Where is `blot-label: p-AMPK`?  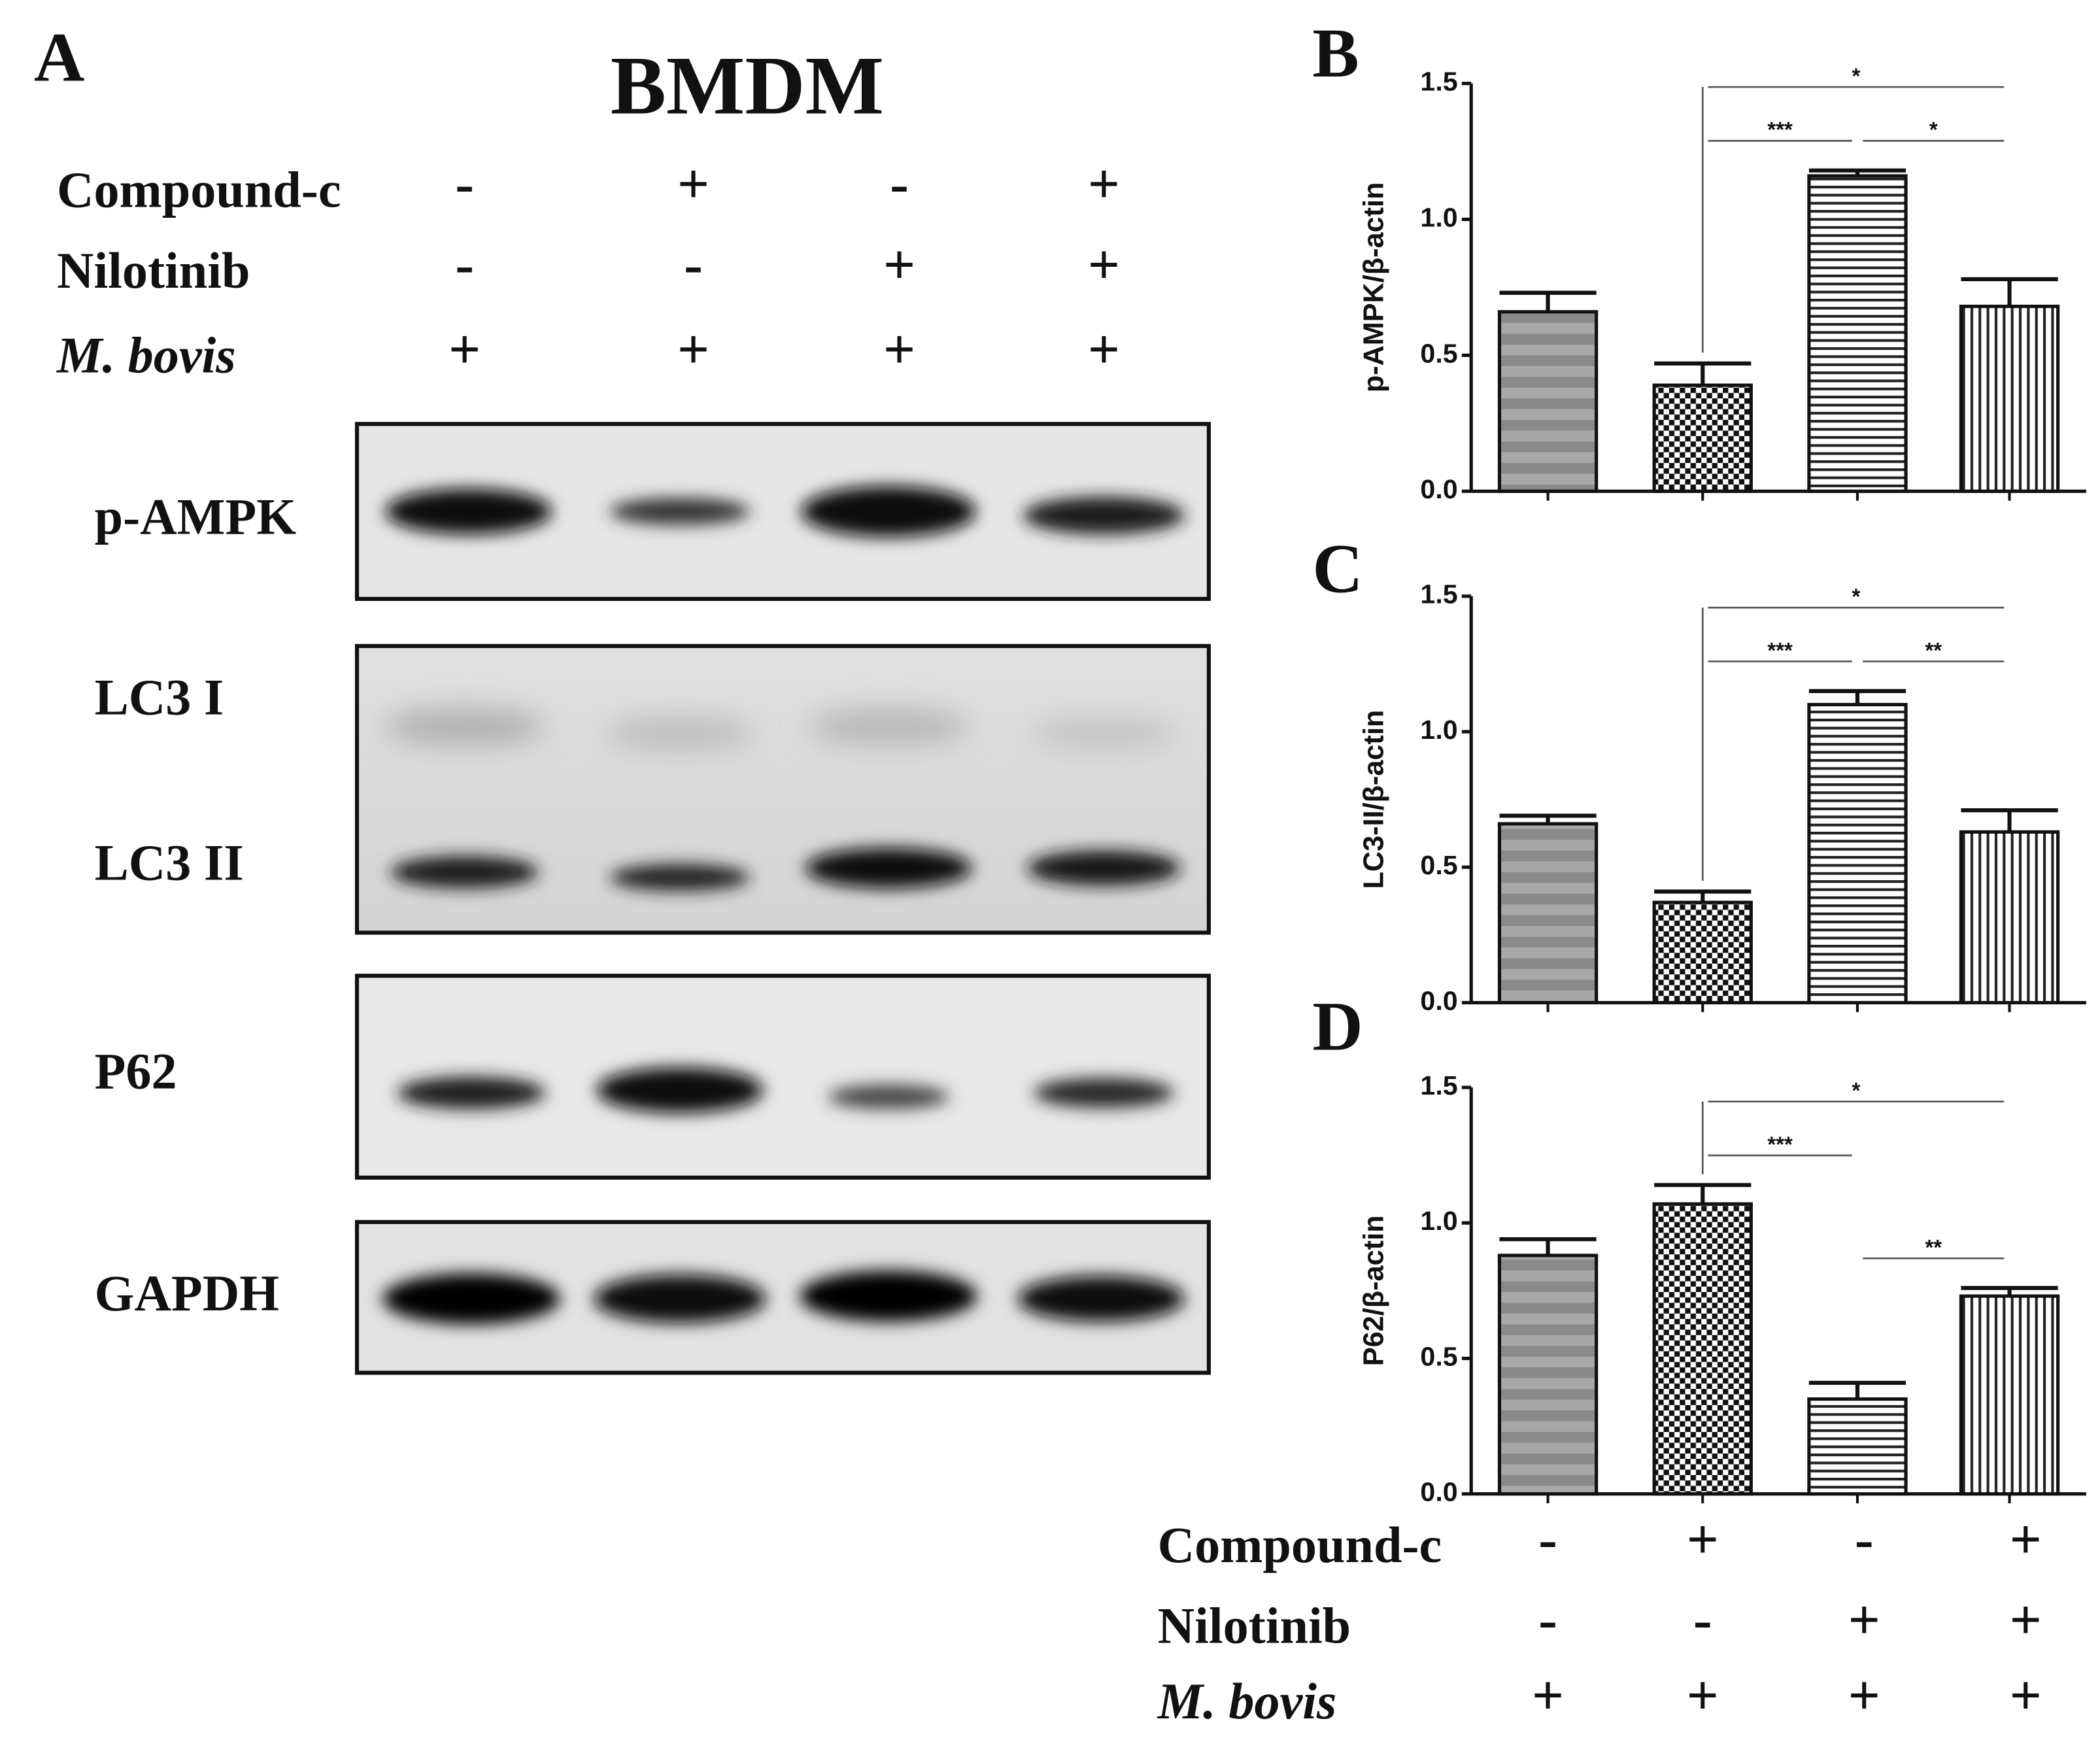 blot-label: p-AMPK is located at coordinates (196, 516).